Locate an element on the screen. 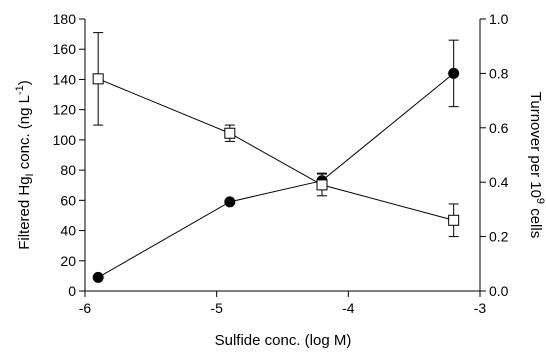 The height and width of the screenshot is (353, 546). y-left-tick-label: 0 is located at coordinates (72, 291).